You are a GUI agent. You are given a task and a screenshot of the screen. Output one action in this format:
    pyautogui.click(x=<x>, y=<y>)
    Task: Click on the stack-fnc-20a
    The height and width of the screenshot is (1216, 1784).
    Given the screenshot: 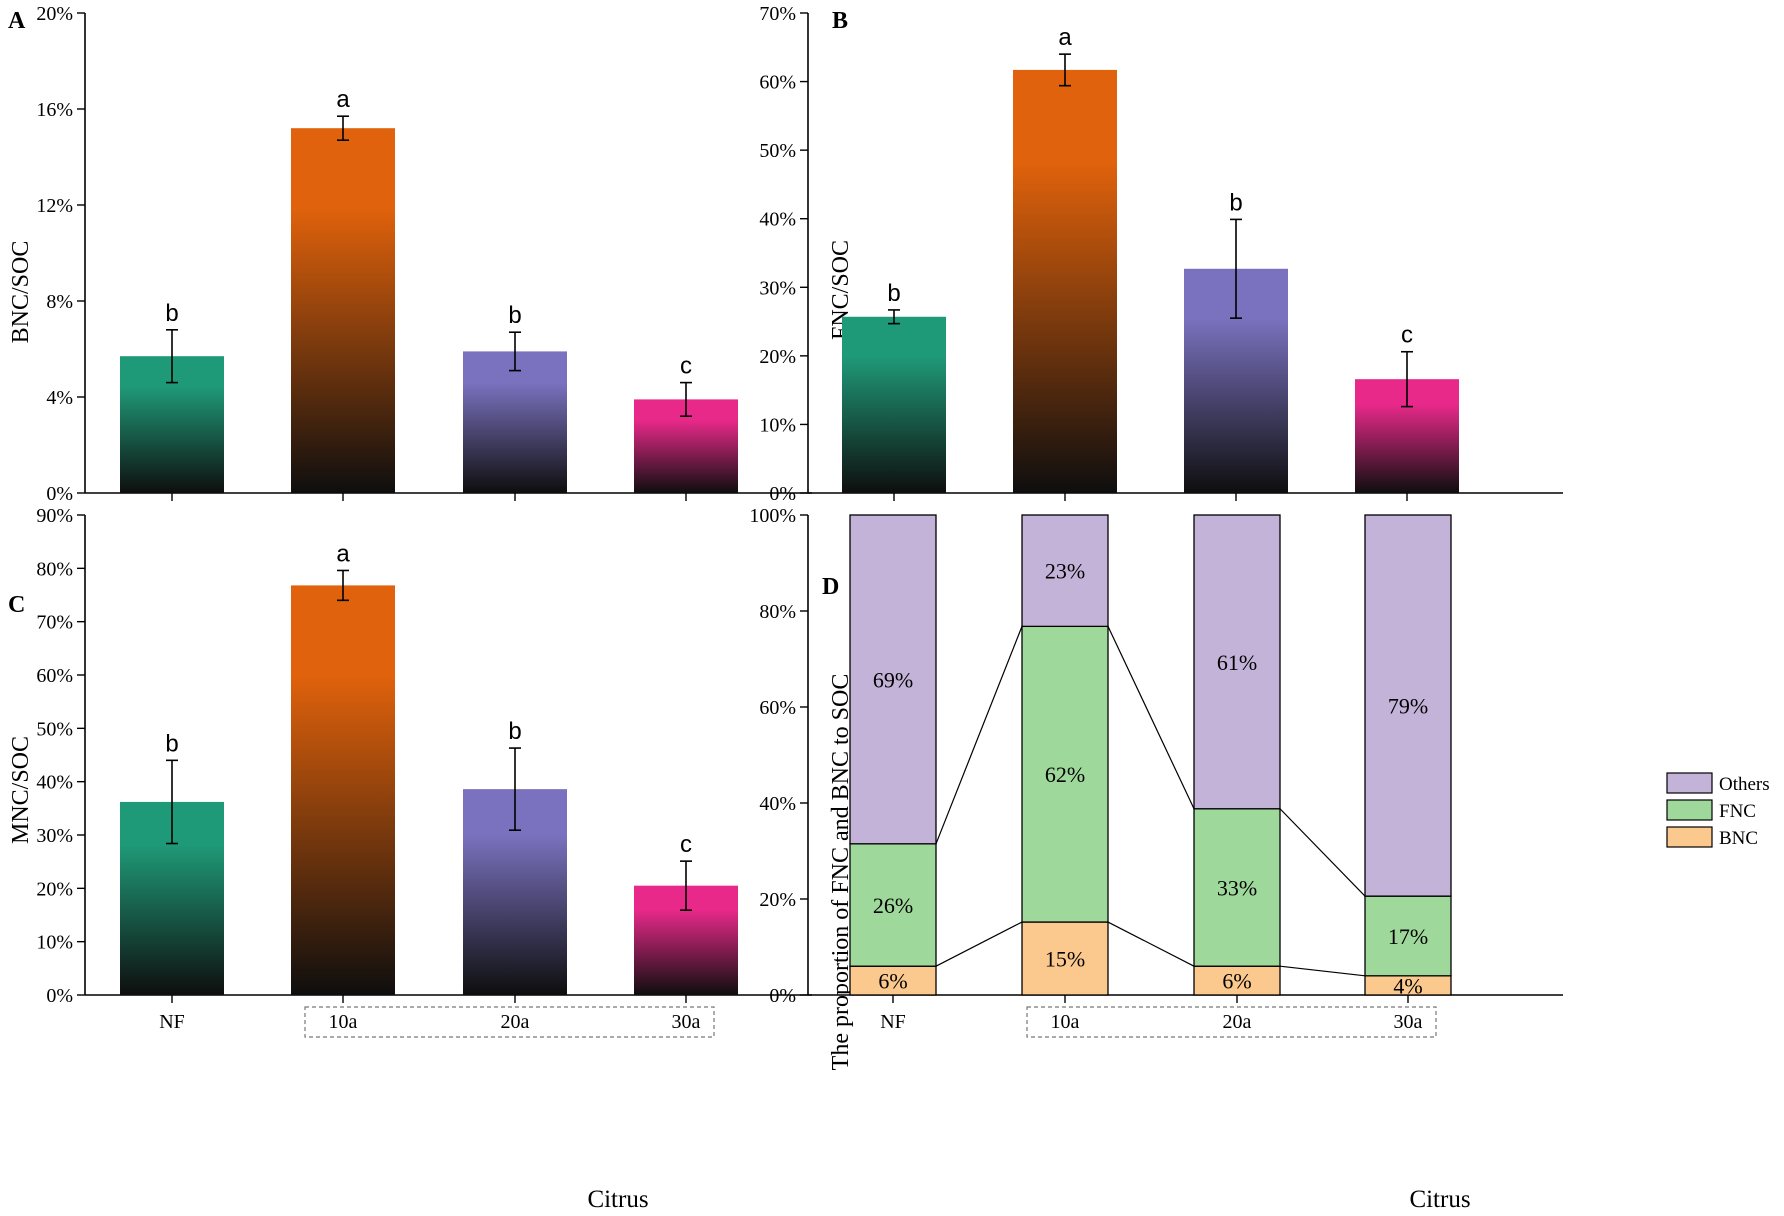 What is the action you would take?
    pyautogui.click(x=1237, y=887)
    